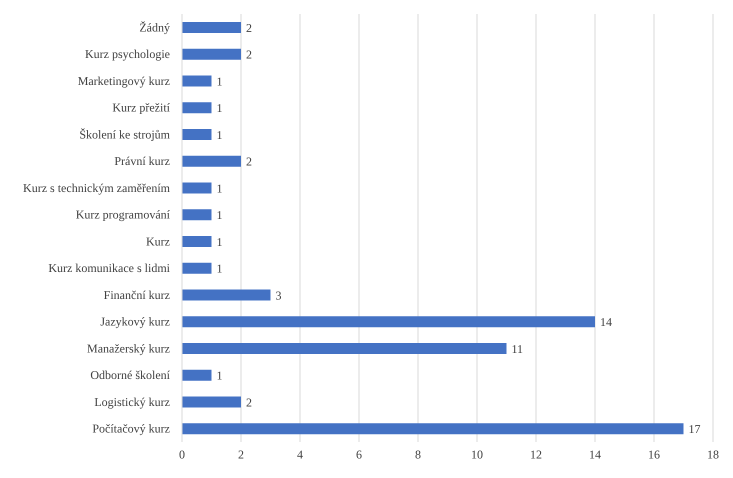 The width and height of the screenshot is (733, 478). Describe the element at coordinates (132, 401) in the screenshot. I see `y-tick-label: Logistický kurz` at that location.